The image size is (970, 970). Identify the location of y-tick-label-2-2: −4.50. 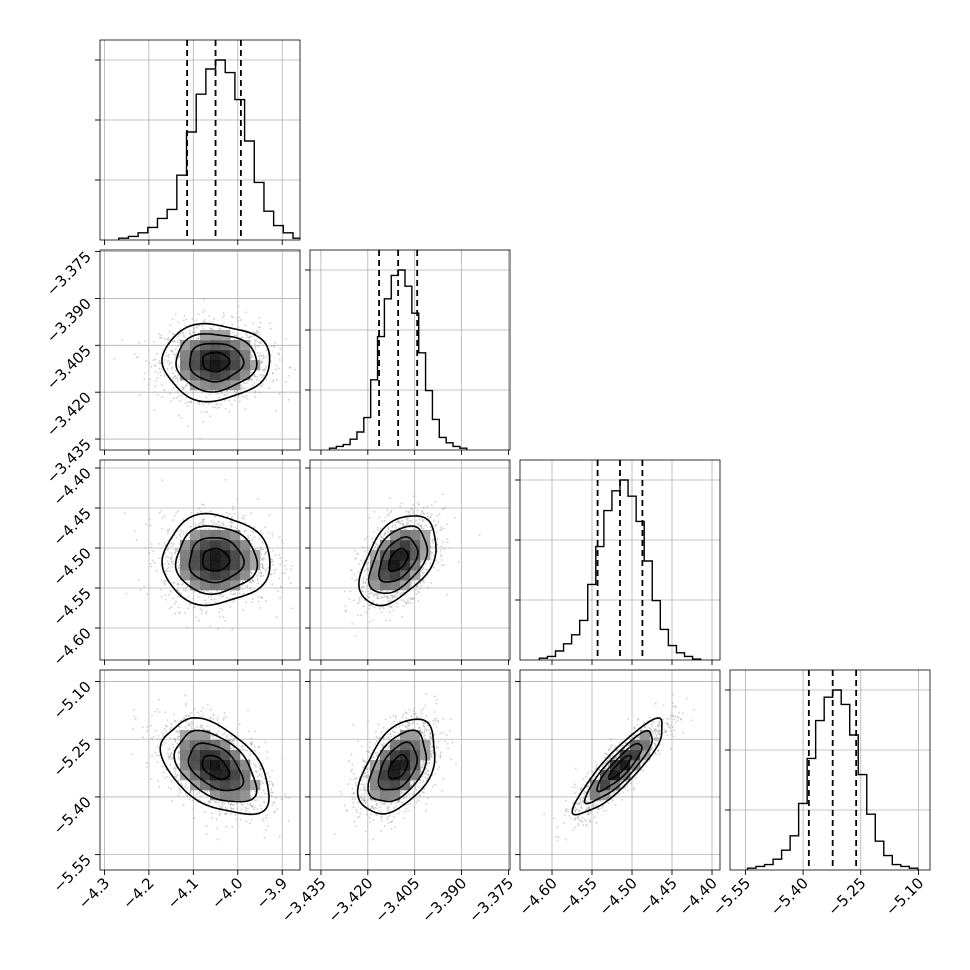
(72, 566).